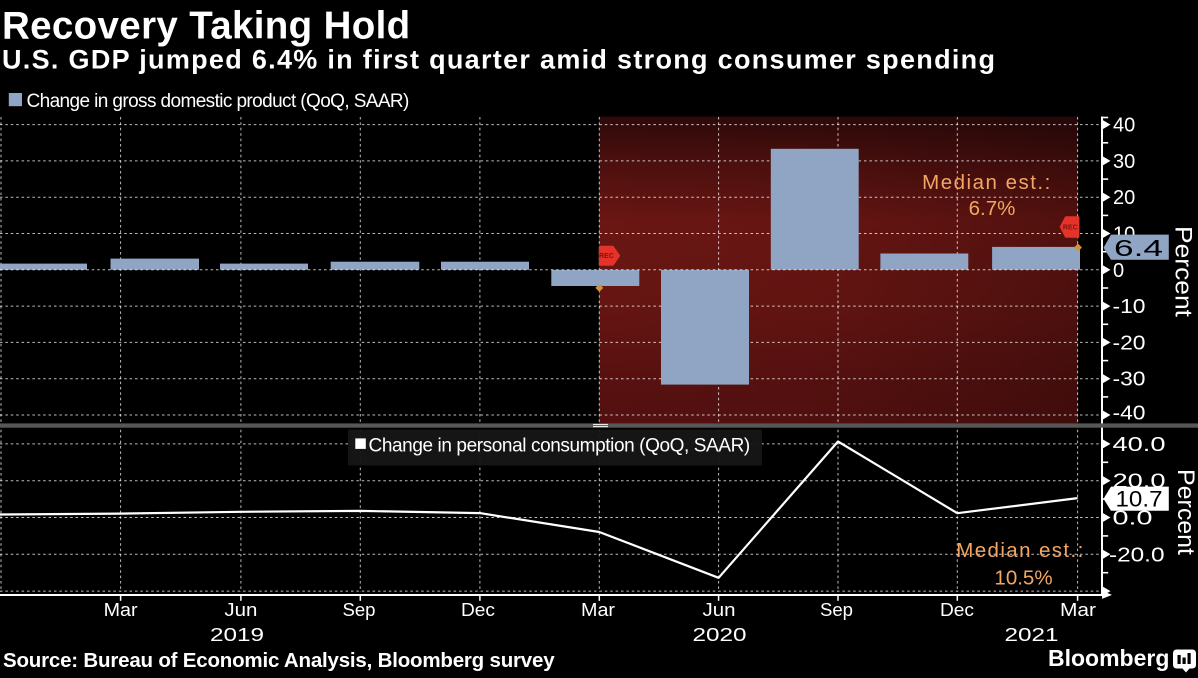  Describe the element at coordinates (237, 634) in the screenshot. I see `svg-text: 2019` at that location.